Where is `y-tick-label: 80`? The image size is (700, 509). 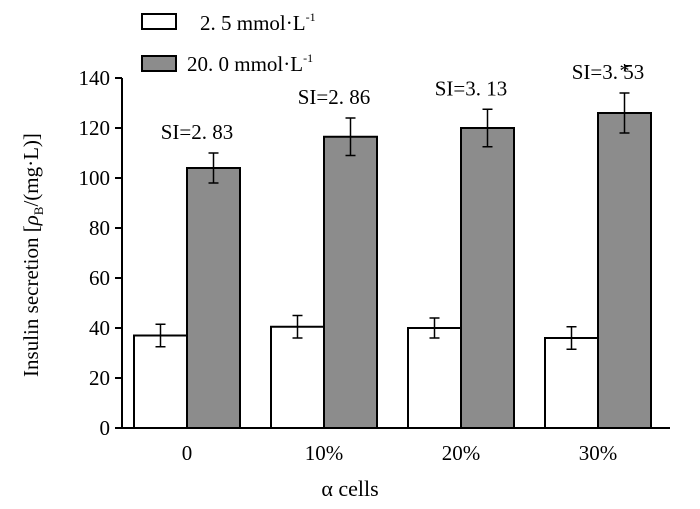
y-tick-label: 80 is located at coordinates (99, 228).